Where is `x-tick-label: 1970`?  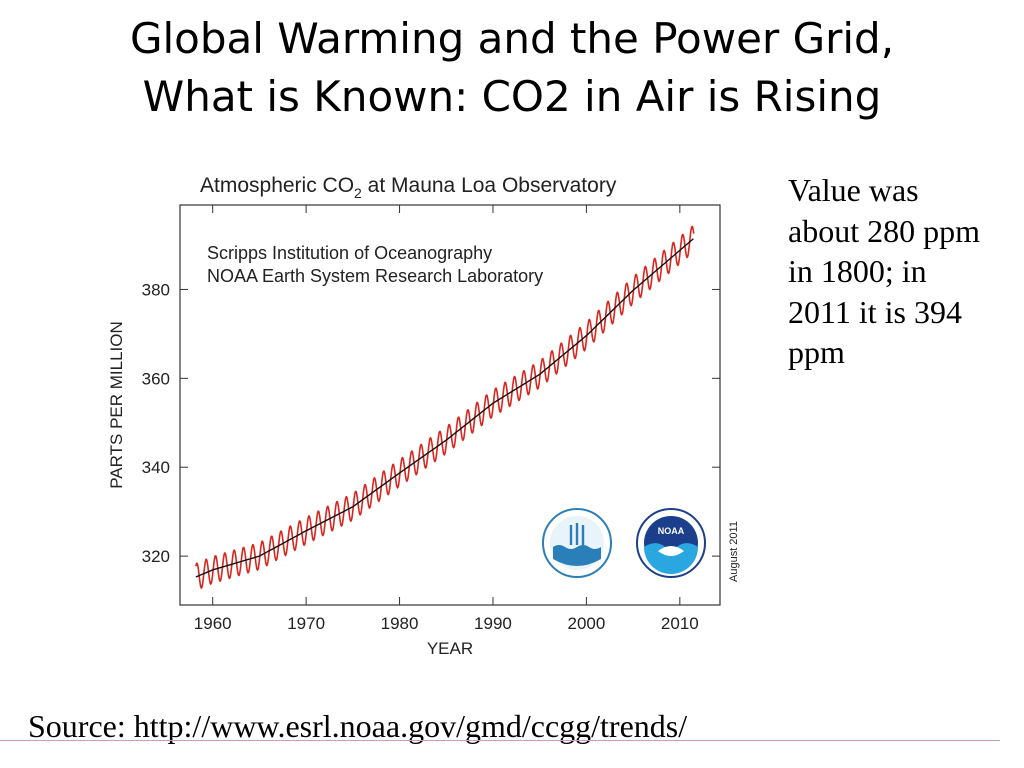
x-tick-label: 1970 is located at coordinates (306, 623).